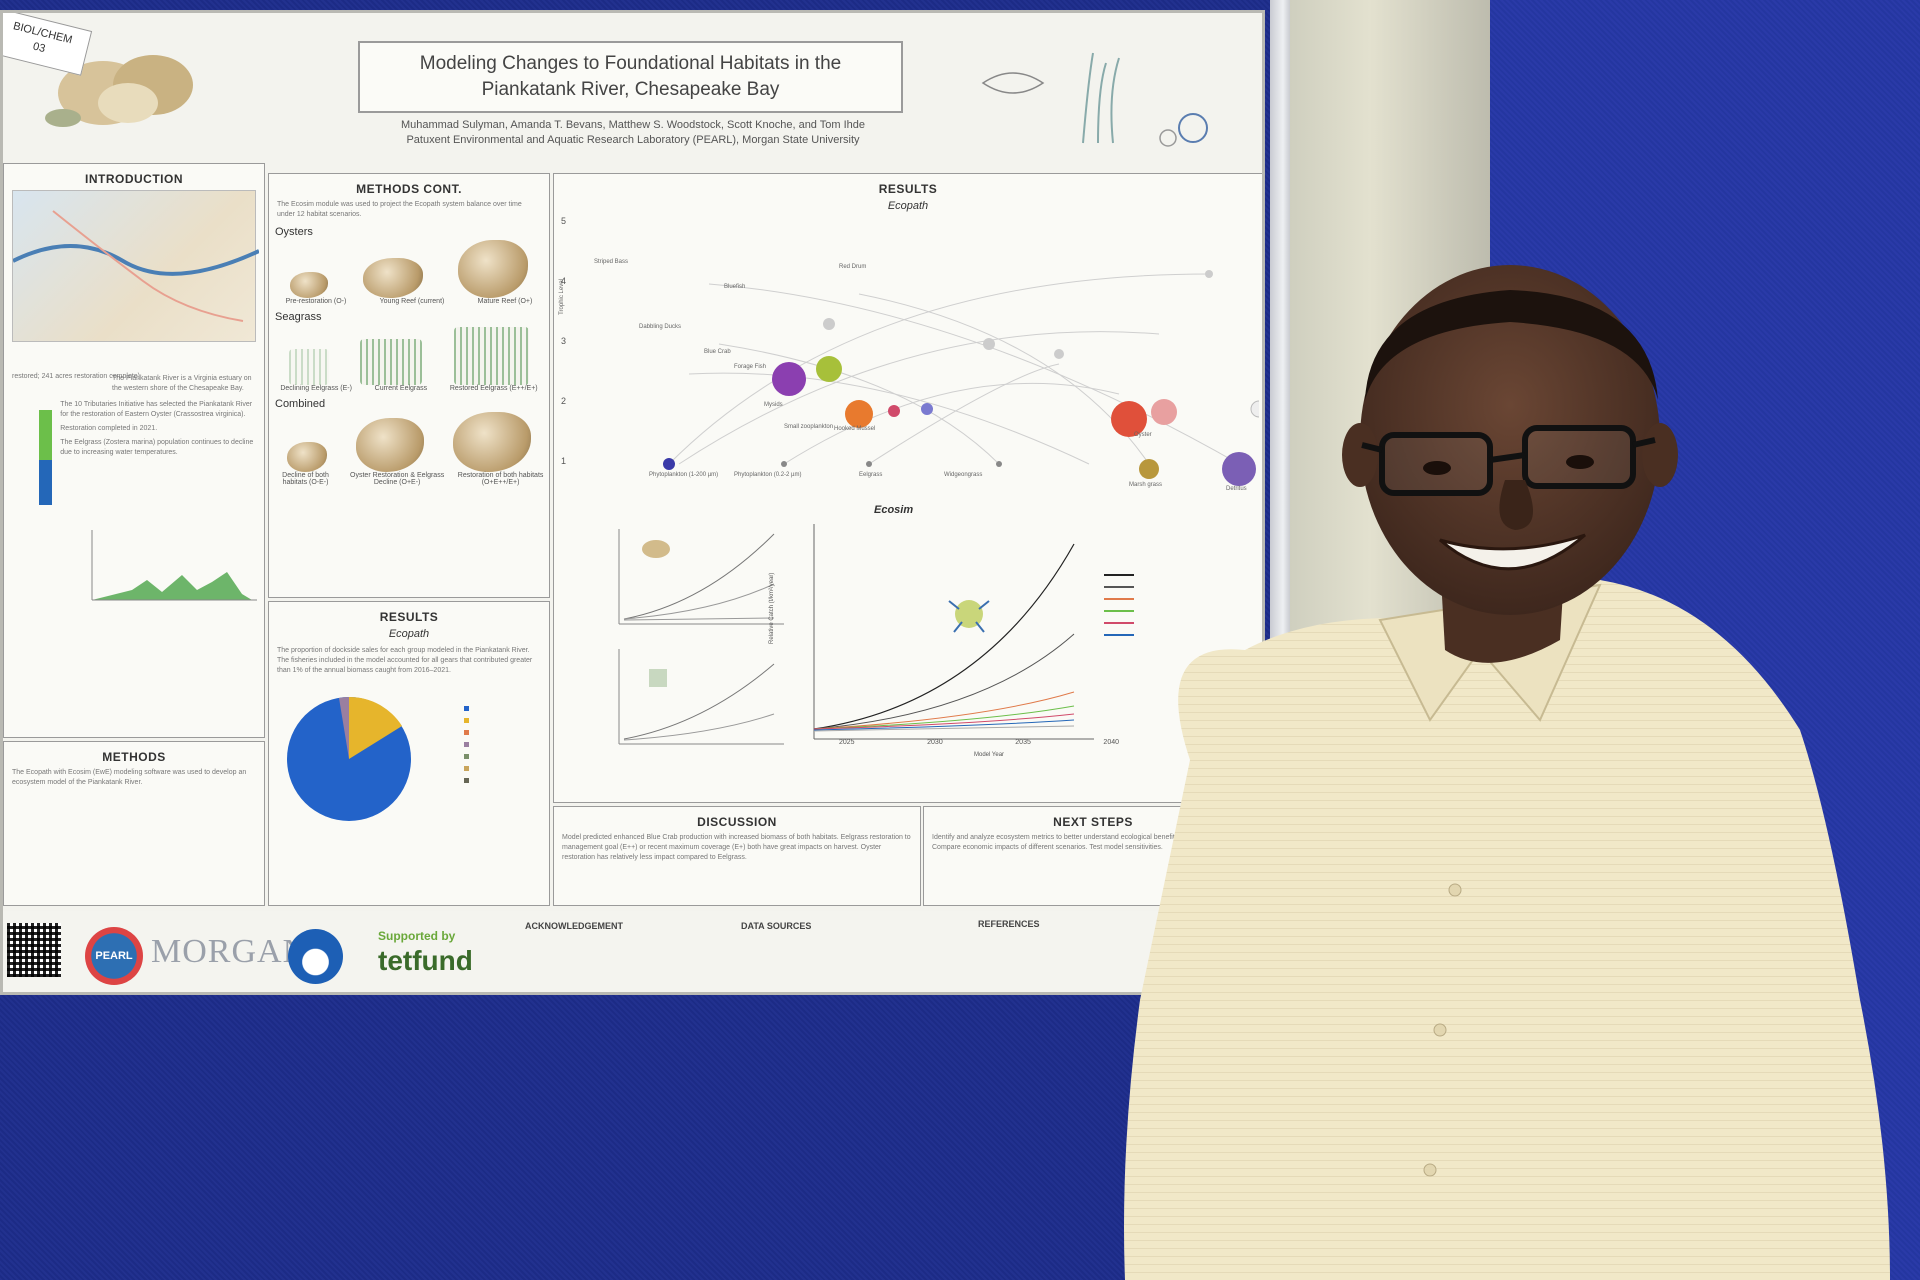  What do you see at coordinates (409, 634) in the screenshot?
I see `results-ecopath-subheading: Ecopath` at bounding box center [409, 634].